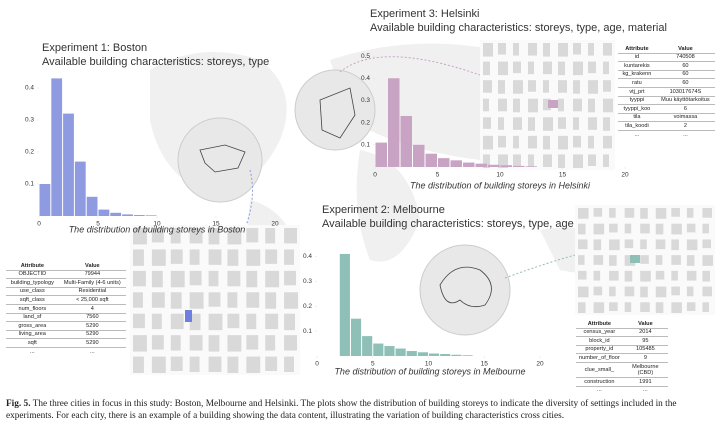 Image resolution: width=720 pixels, height=430 pixels. I want to click on table-row: sqft_class < 25,000 sqft, so click(66, 300).